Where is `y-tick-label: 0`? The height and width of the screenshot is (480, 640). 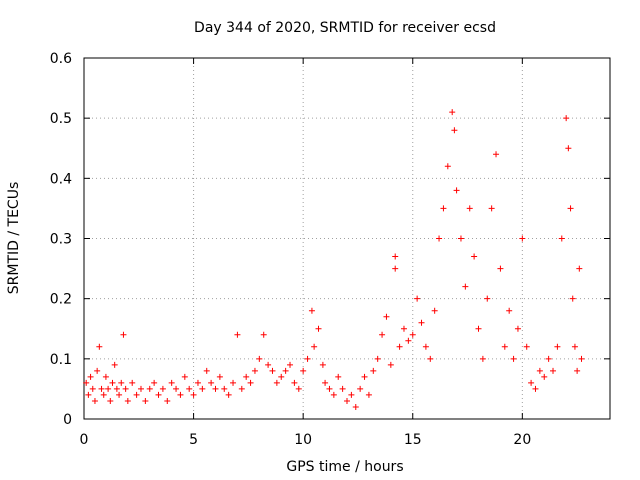
y-tick-label: 0 is located at coordinates (67, 420).